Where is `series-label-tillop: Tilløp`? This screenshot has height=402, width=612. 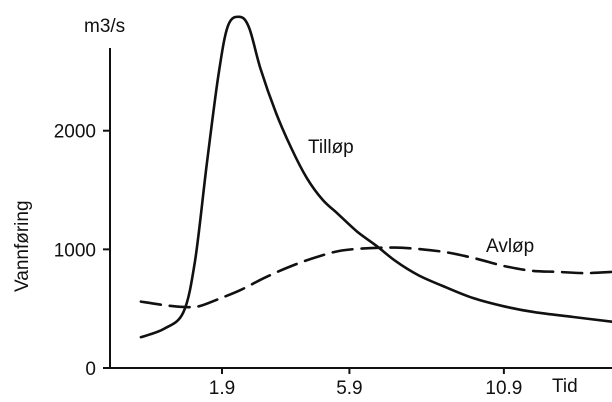
series-label-tillop: Tilløp is located at coordinates (331, 147).